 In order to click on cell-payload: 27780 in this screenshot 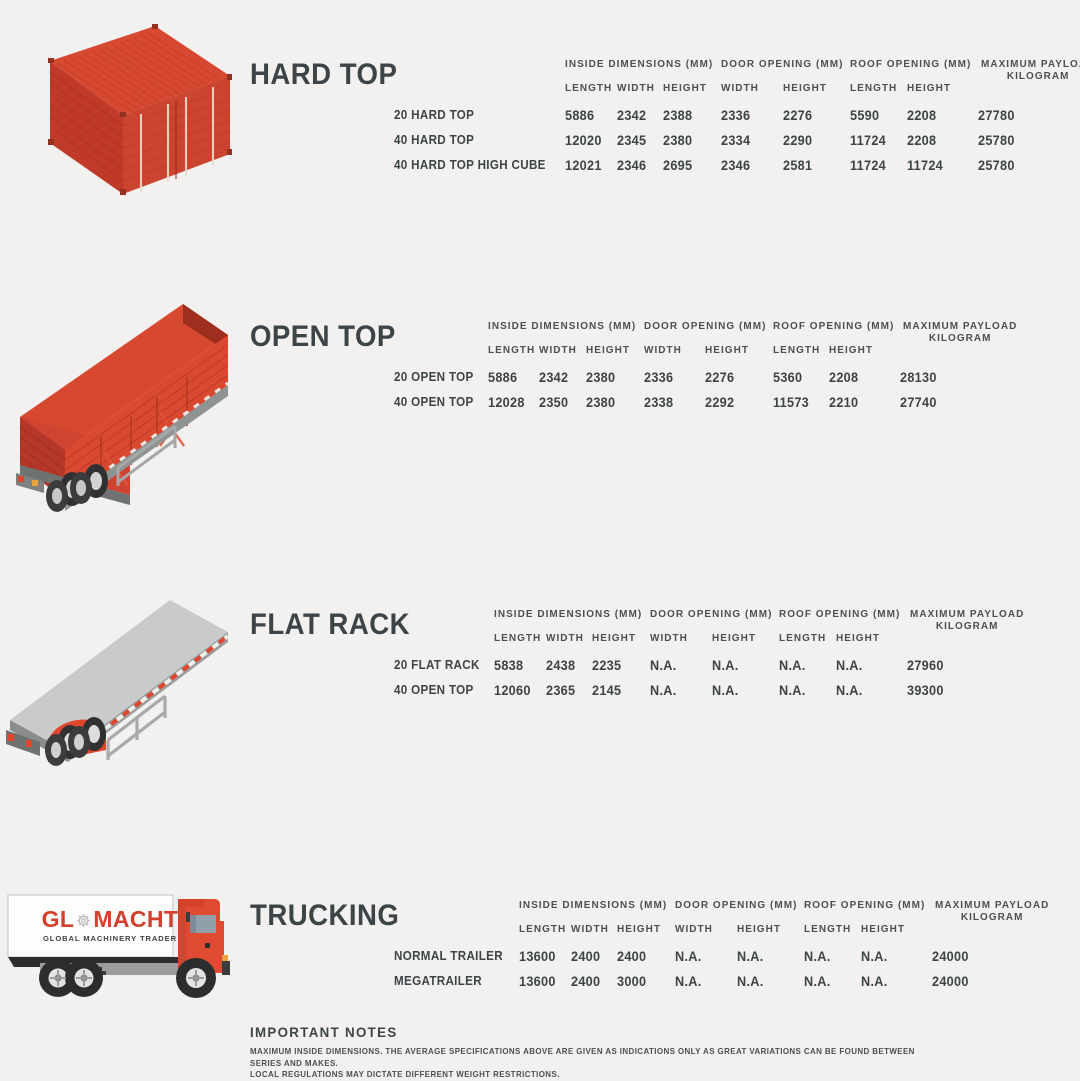, I will do `click(996, 115)`.